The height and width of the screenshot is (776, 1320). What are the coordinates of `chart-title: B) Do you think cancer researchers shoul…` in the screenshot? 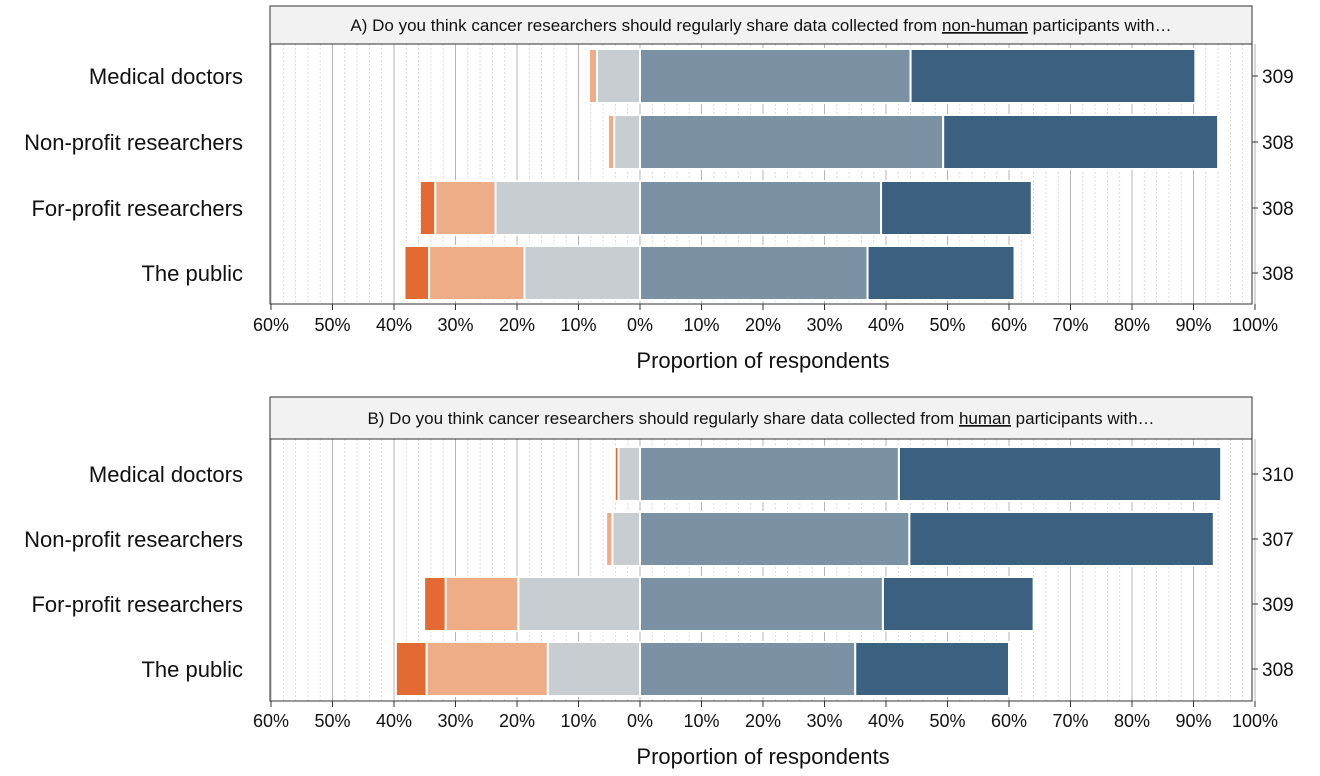 It's located at (760, 418).